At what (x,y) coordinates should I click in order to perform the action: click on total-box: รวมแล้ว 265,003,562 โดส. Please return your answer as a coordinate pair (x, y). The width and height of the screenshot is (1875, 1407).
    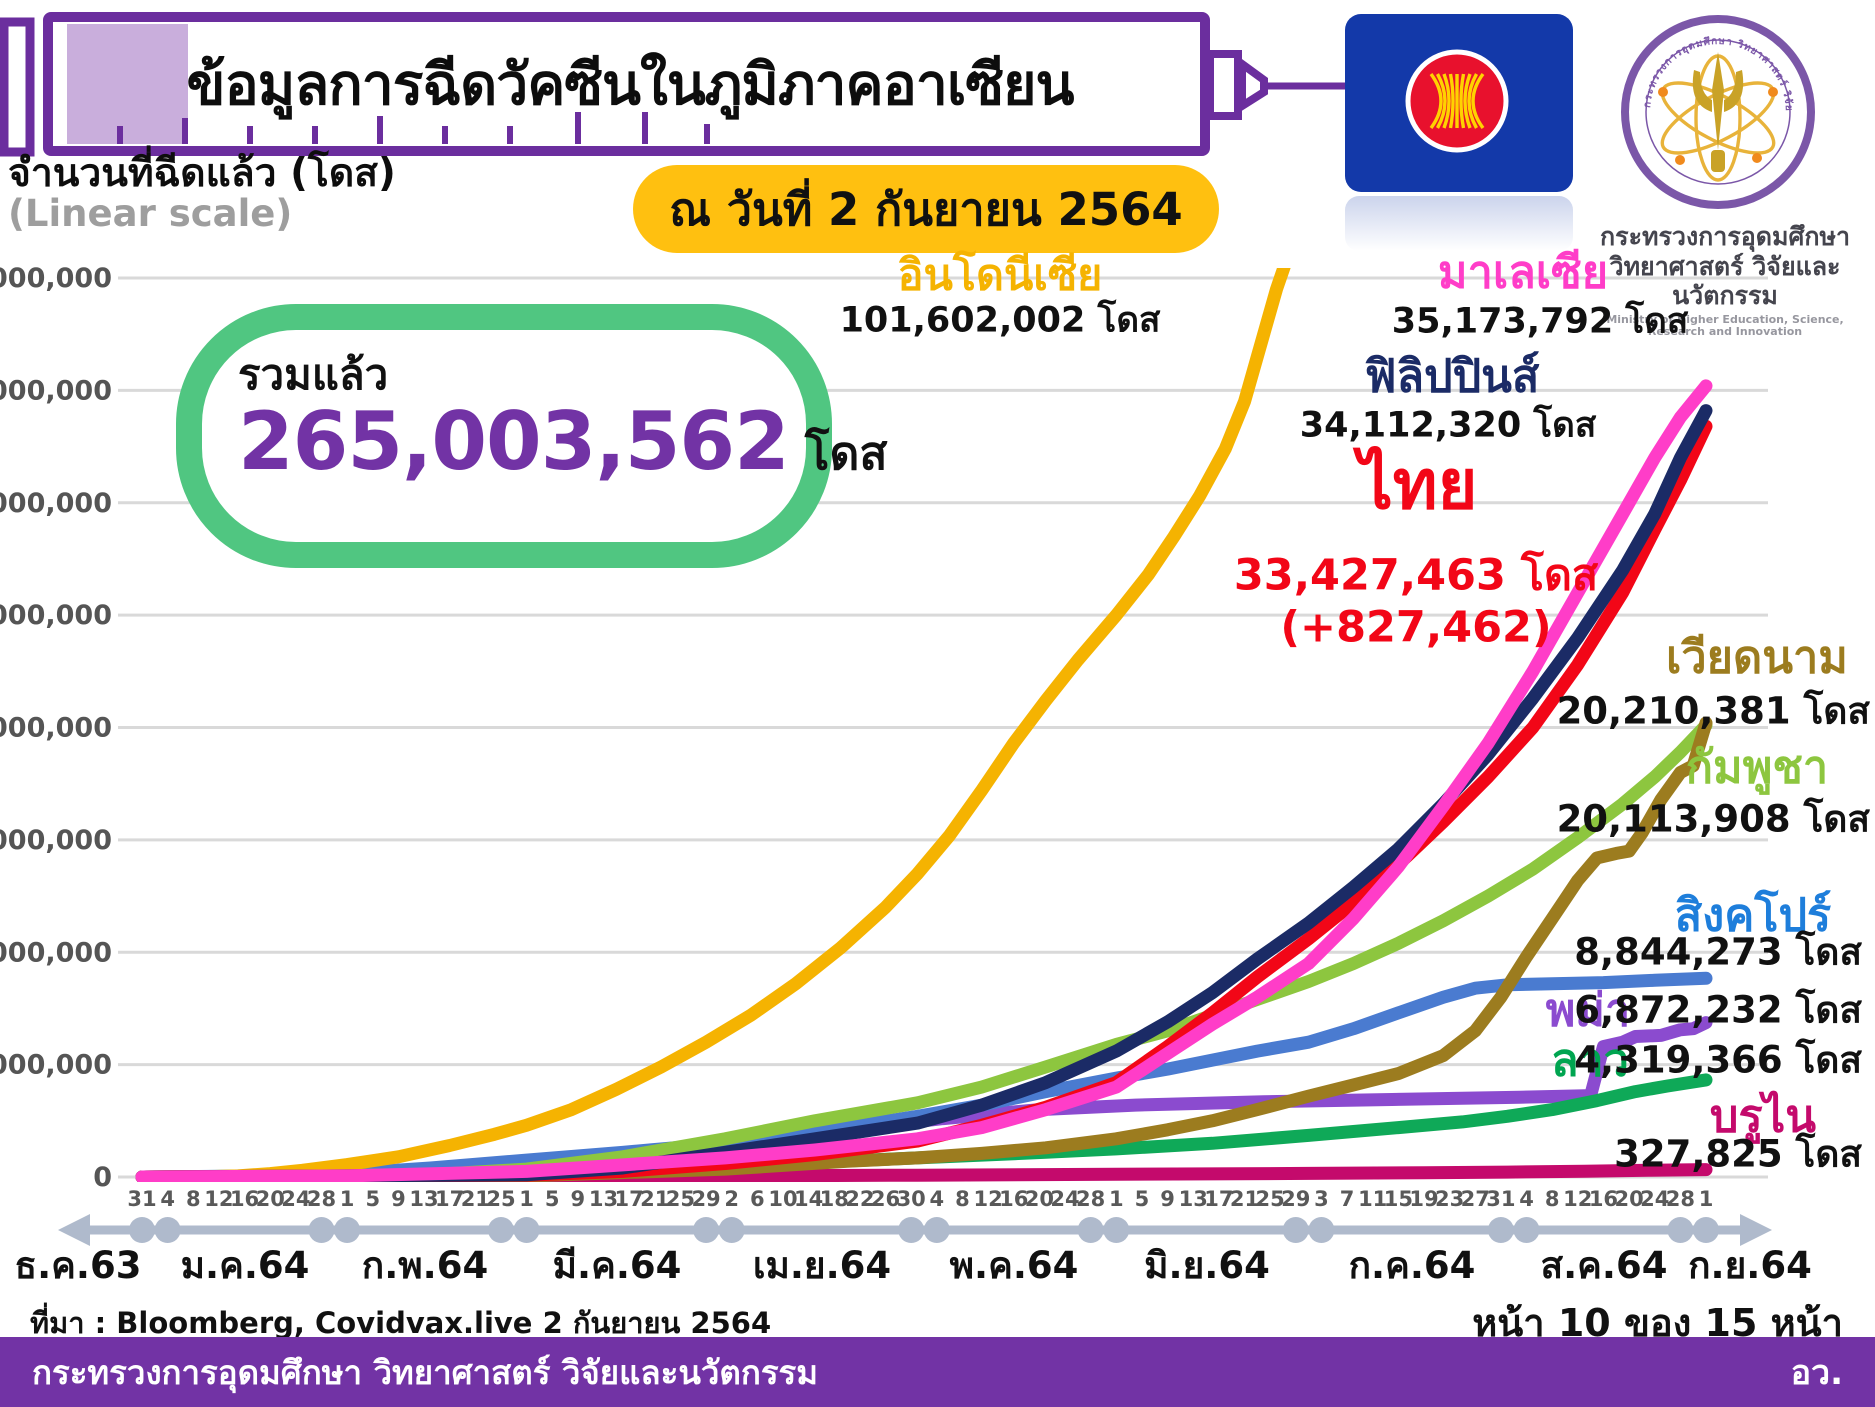
    Looking at the image, I should click on (531, 436).